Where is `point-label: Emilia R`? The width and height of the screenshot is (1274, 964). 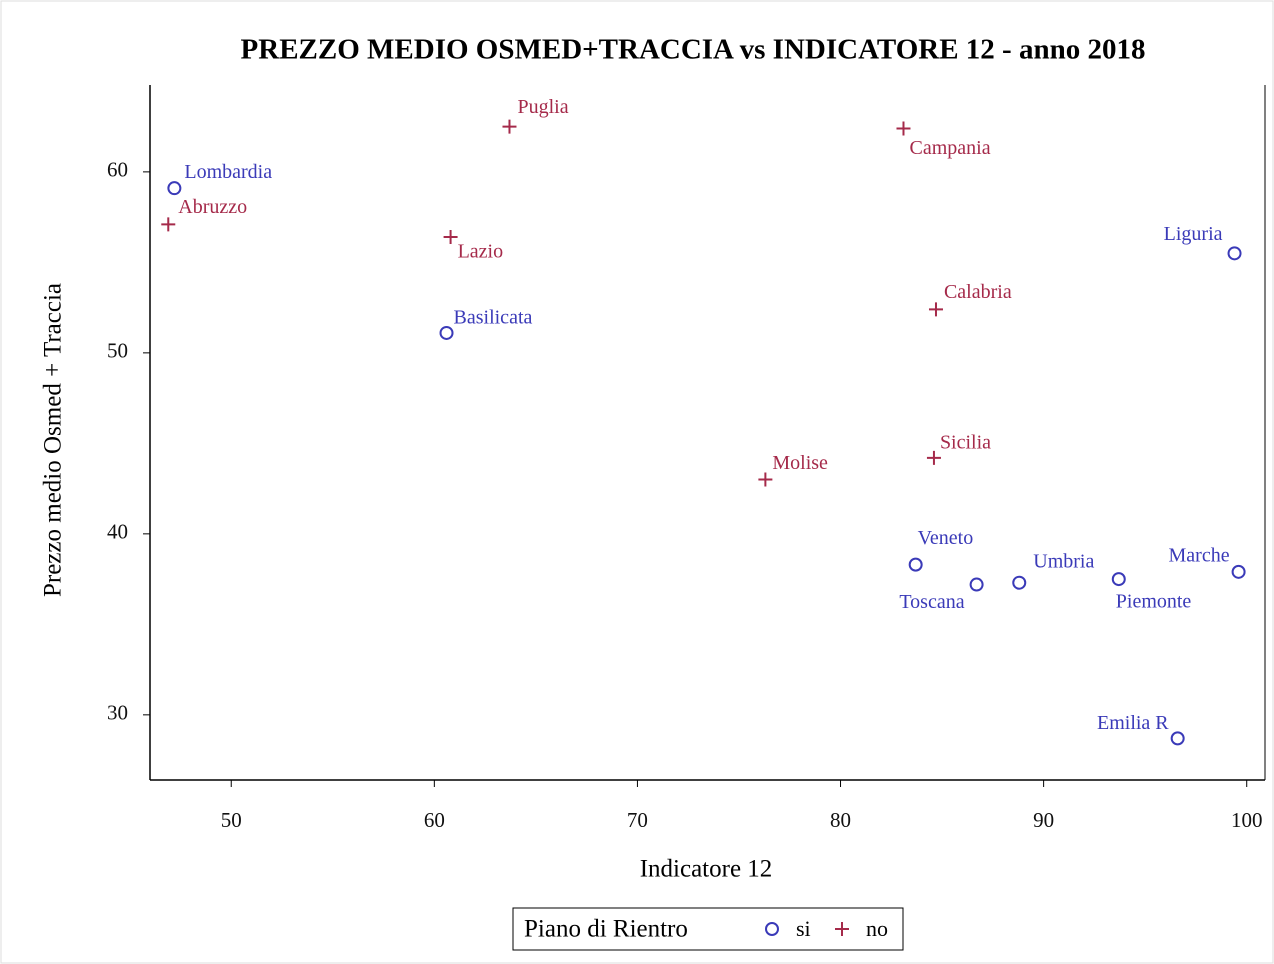 point-label: Emilia R is located at coordinates (1133, 723).